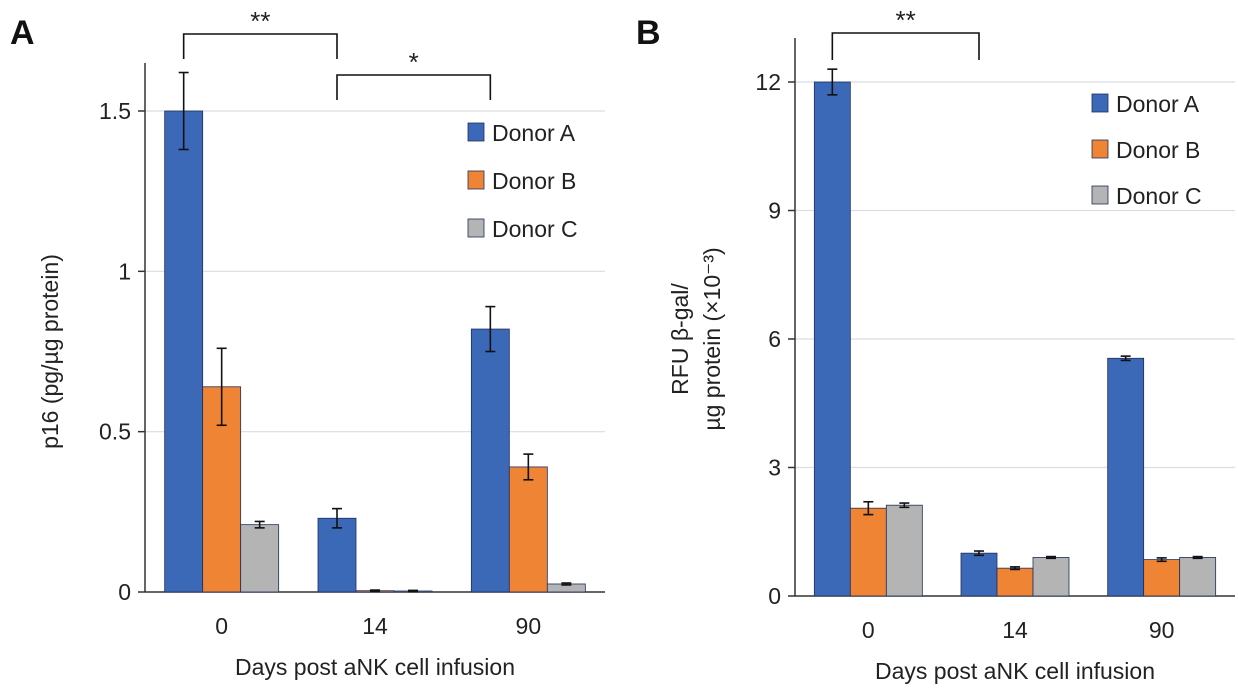 The height and width of the screenshot is (696, 1238). Describe the element at coordinates (50, 351) in the screenshot. I see `y-axis-title: p16 (pg/µg protein)` at that location.